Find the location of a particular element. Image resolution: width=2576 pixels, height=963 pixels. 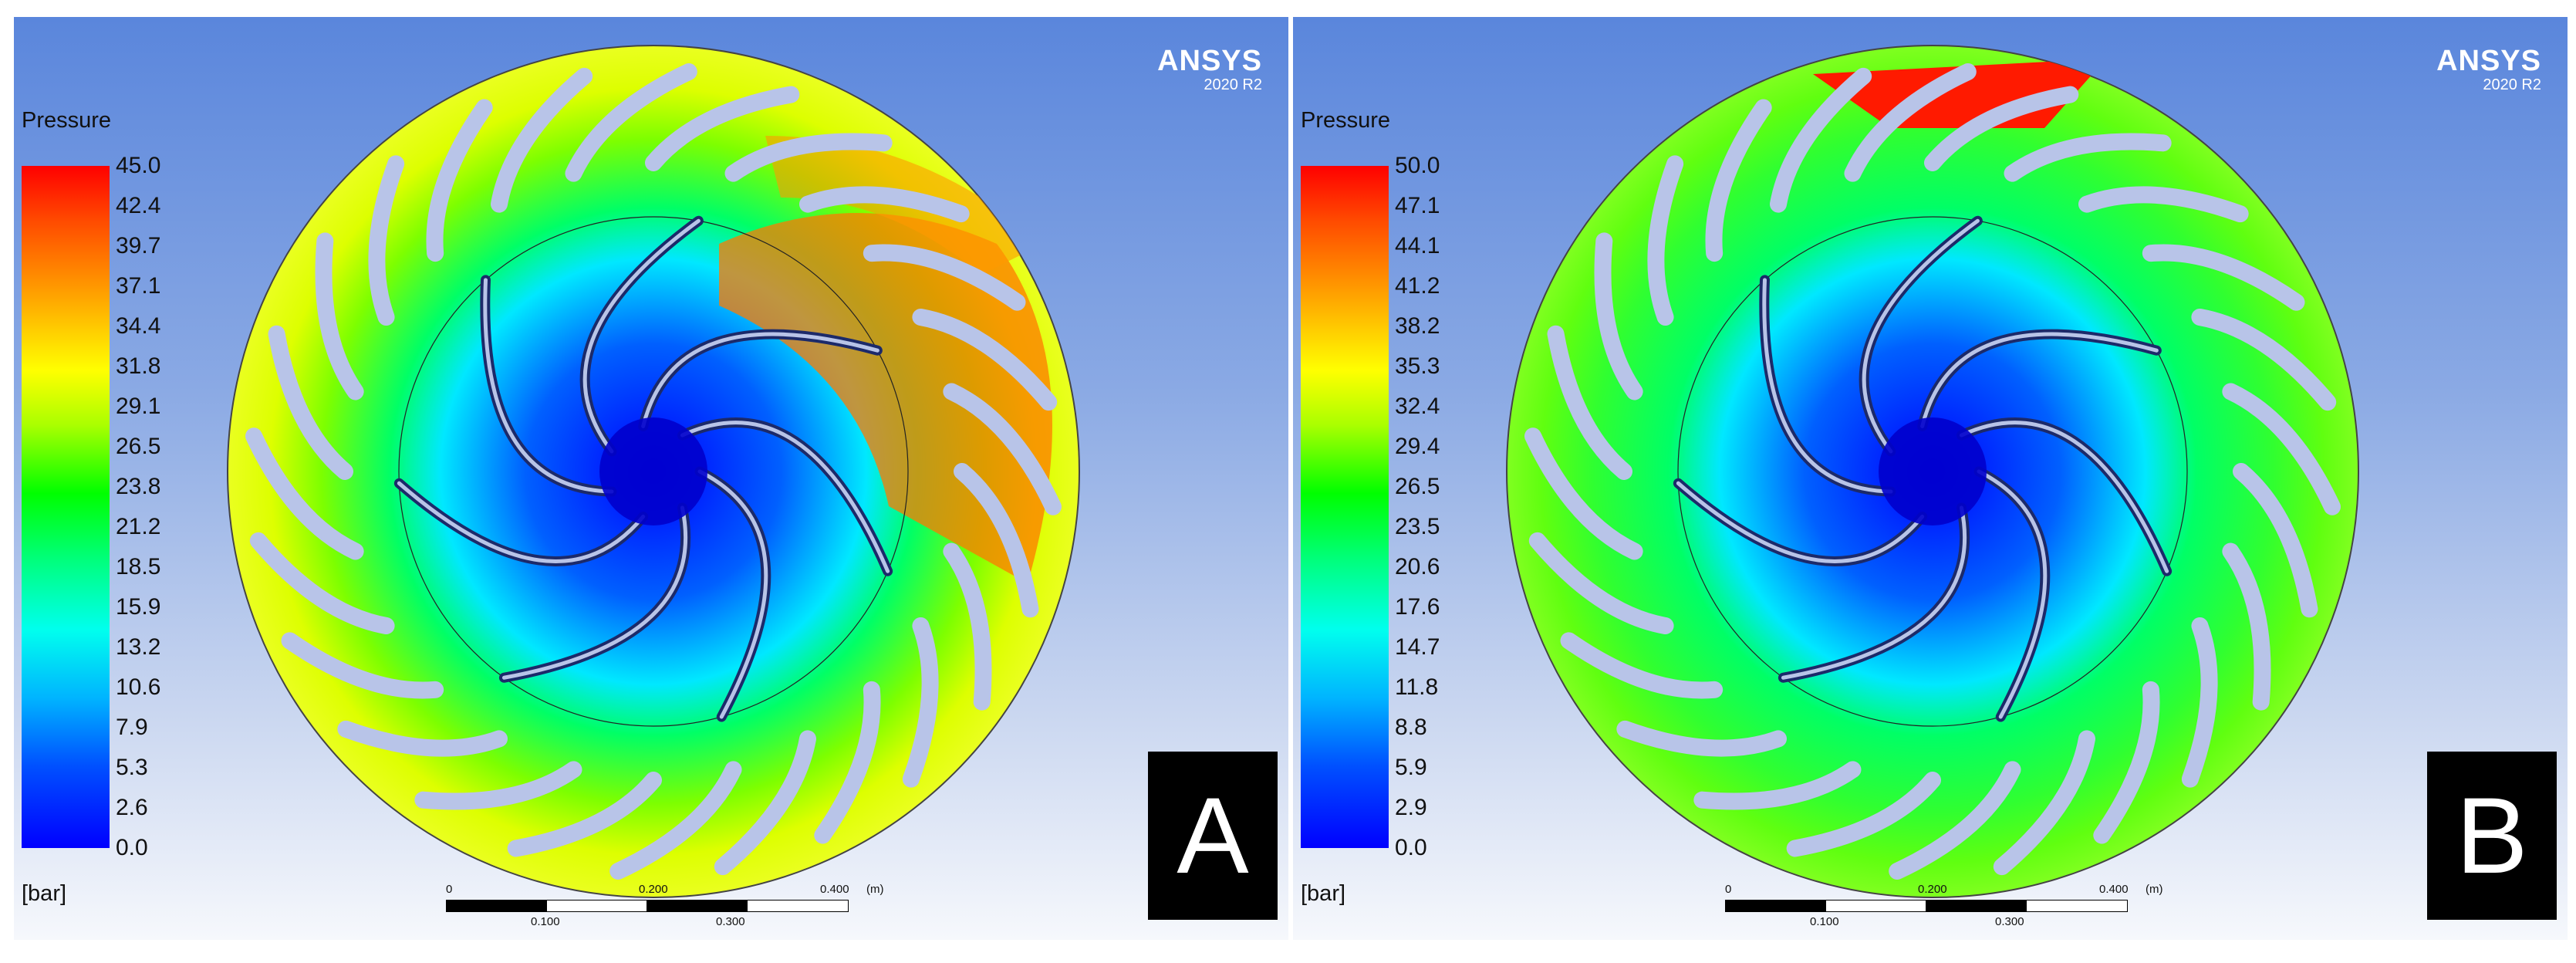

legend-tick-label: 20.6 is located at coordinates (1417, 566).